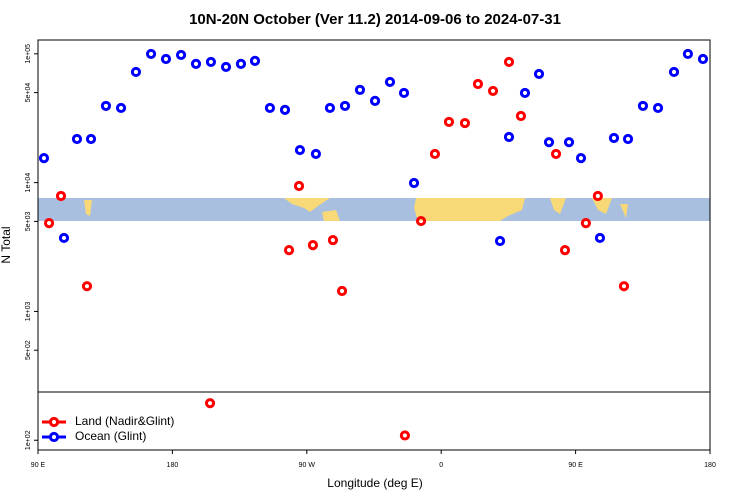  Describe the element at coordinates (28, 312) in the screenshot. I see `y-tick-label: 1e+03` at that location.